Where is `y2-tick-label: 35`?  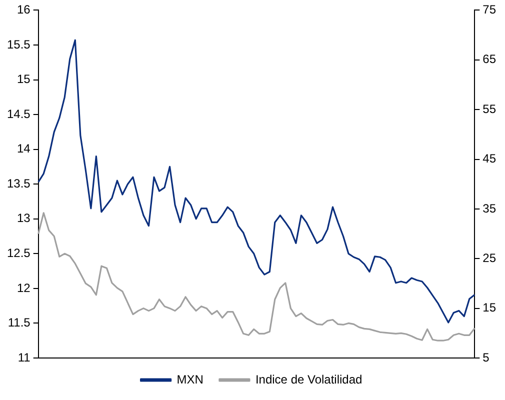 y2-tick-label: 35 is located at coordinates (489, 208).